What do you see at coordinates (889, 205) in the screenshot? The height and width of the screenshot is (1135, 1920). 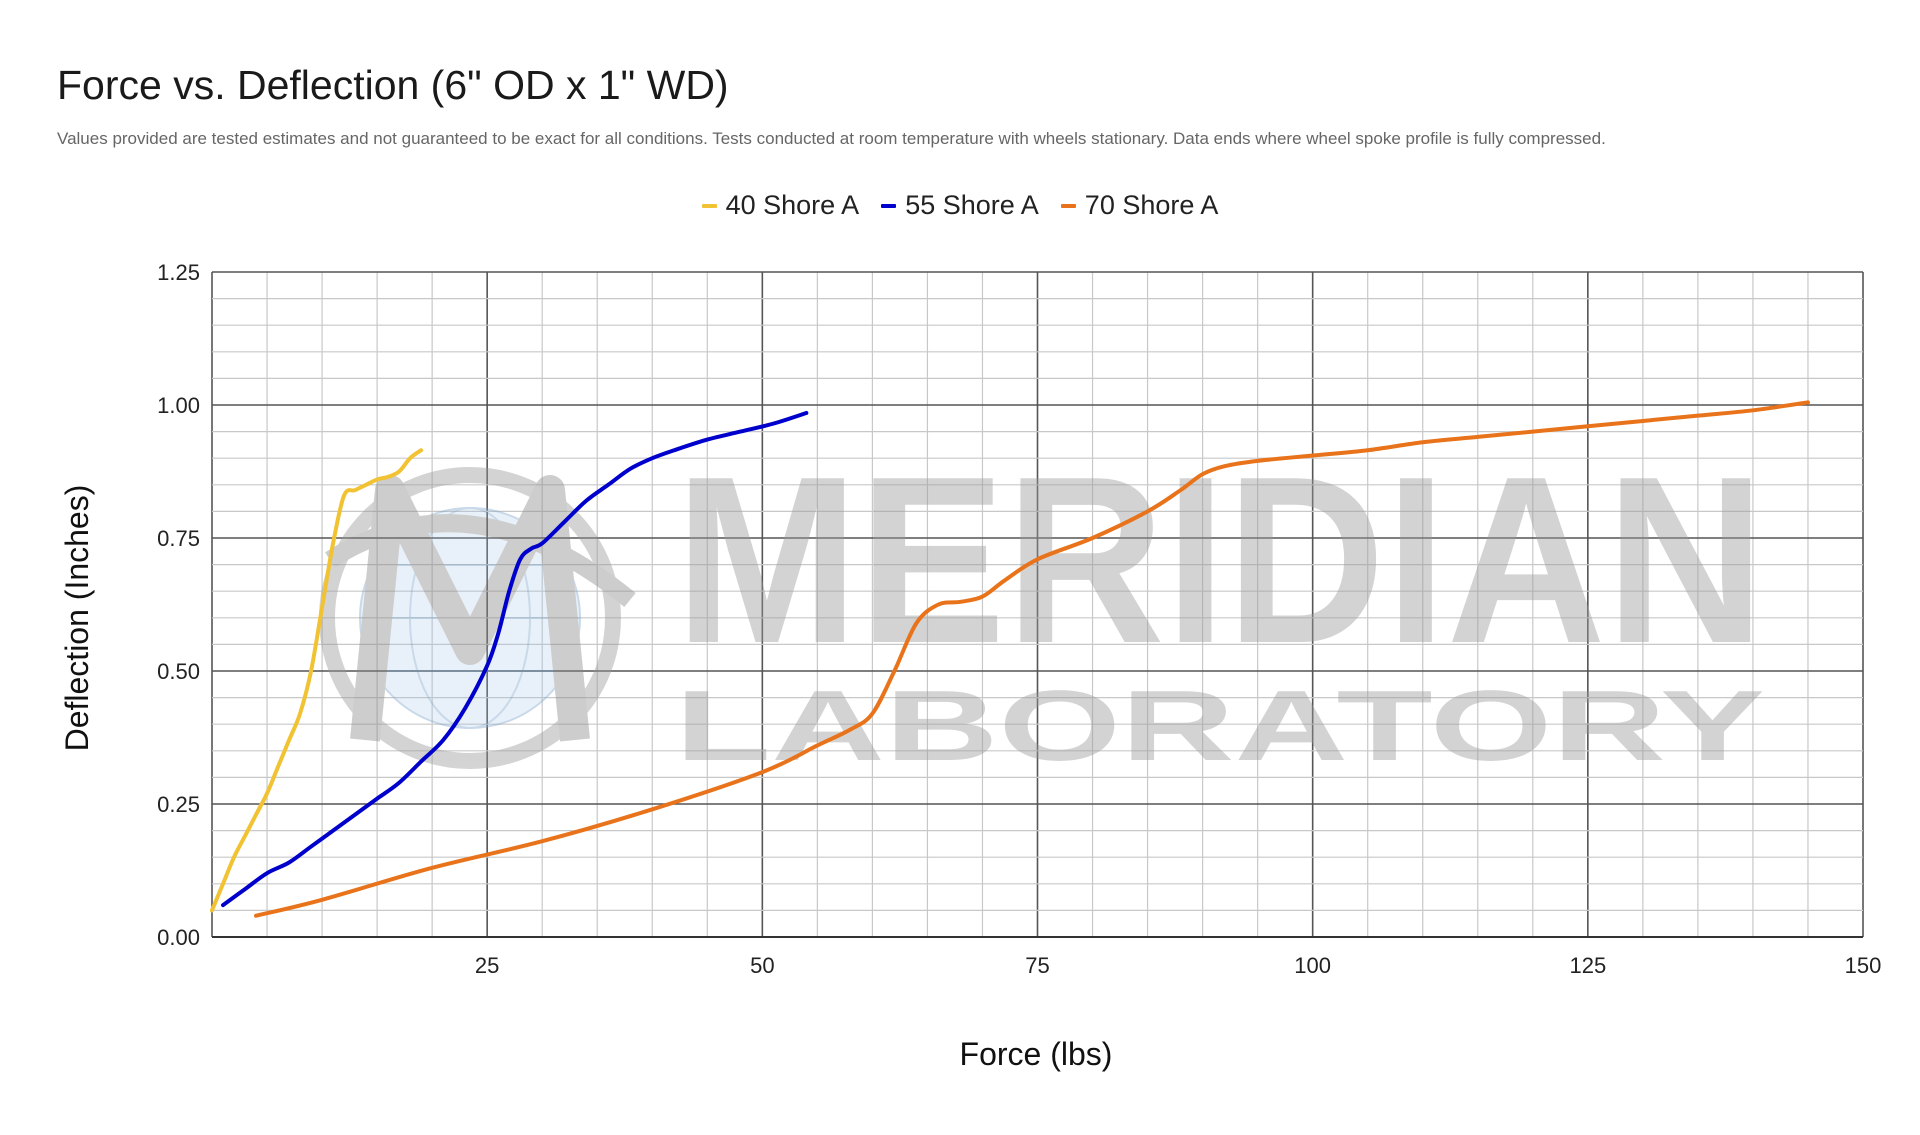 I see `legend-swatch-55-shore` at bounding box center [889, 205].